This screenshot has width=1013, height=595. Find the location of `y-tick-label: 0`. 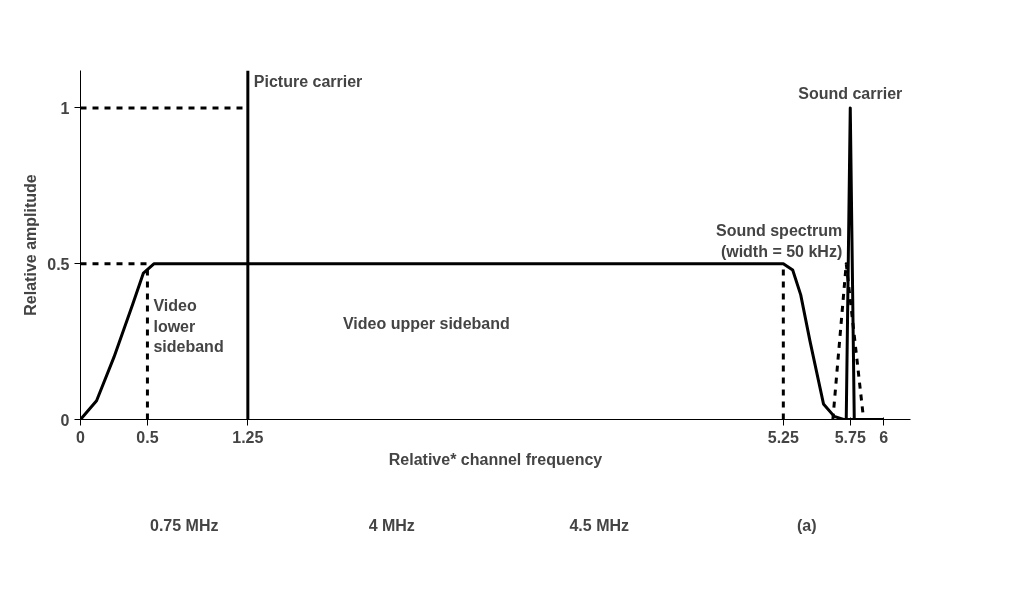

y-tick-label: 0 is located at coordinates (65, 420).